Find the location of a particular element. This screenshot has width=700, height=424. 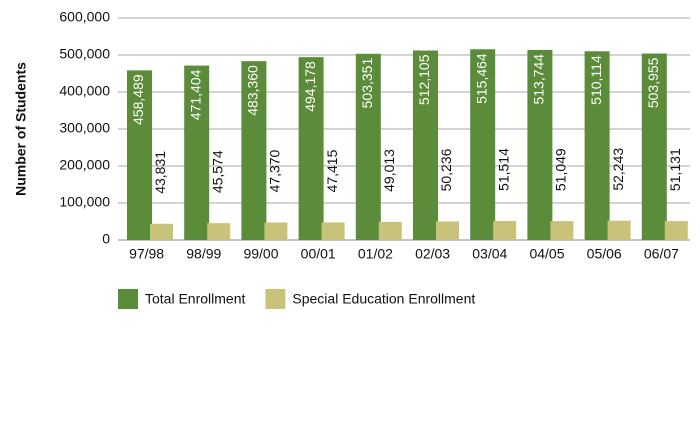

value-label: 45,574 is located at coordinates (217, 171).